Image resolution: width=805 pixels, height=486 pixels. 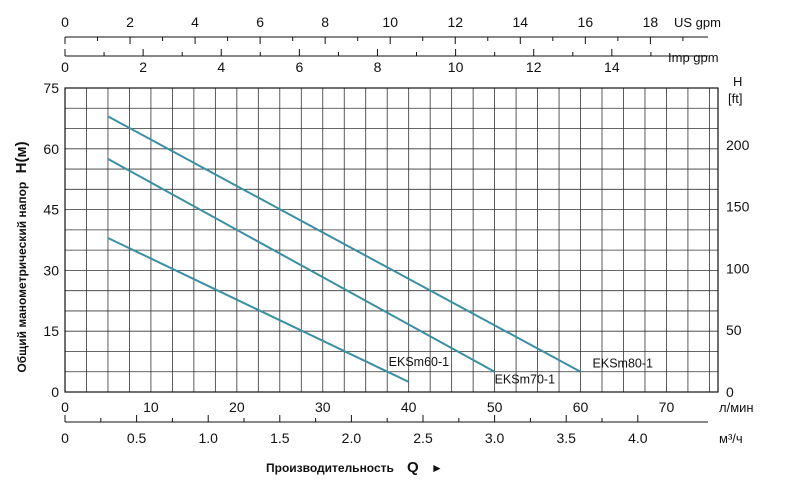 What do you see at coordinates (391, 44) in the screenshot?
I see `top-axes: 0 2 4 6 8 10 12 14 16 18 US gpm 0 2 4 6 8 10 12 14 Imp gpm` at bounding box center [391, 44].